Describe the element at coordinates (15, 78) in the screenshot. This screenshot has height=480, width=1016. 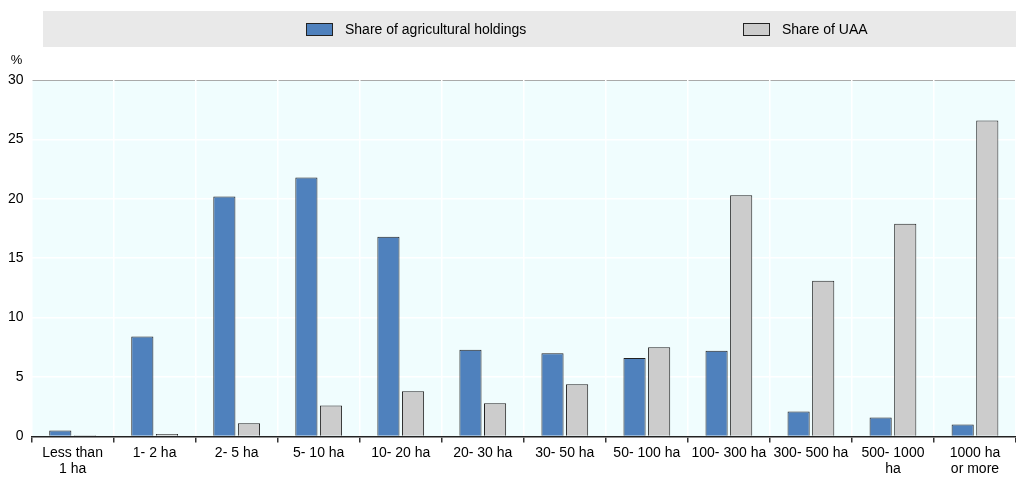
I see `y-tick-label: 30` at that location.